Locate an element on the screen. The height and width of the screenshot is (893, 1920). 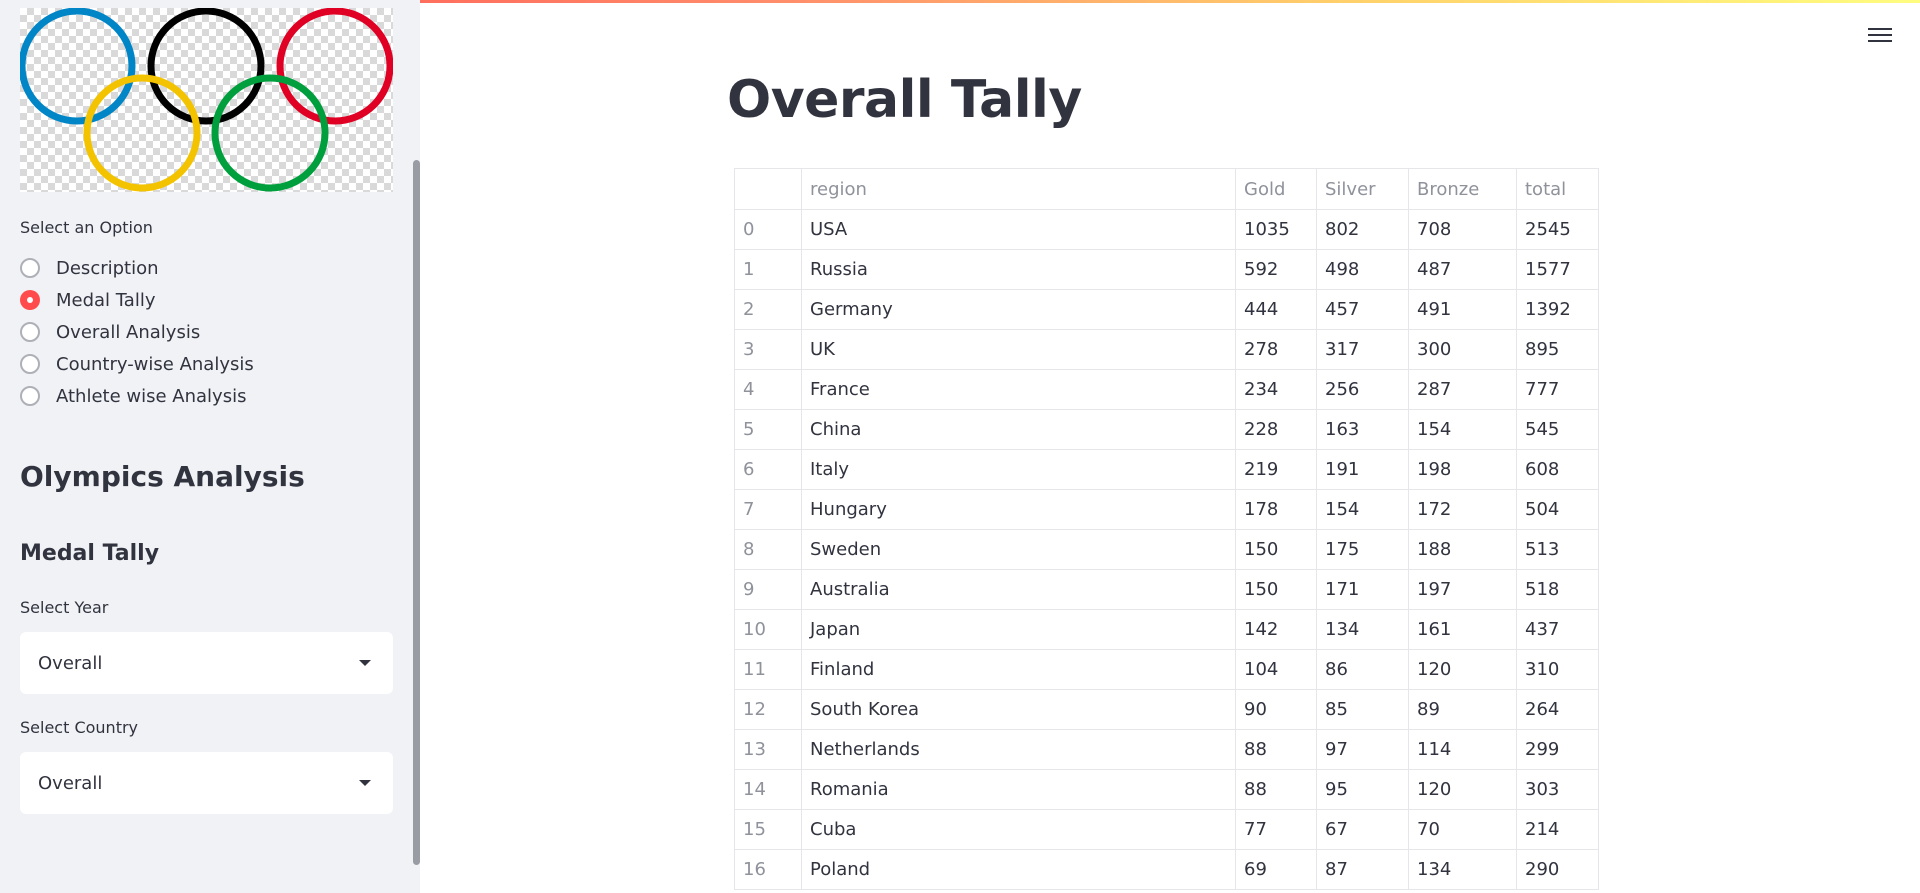
cell-bronze: 300 is located at coordinates (1462, 349).